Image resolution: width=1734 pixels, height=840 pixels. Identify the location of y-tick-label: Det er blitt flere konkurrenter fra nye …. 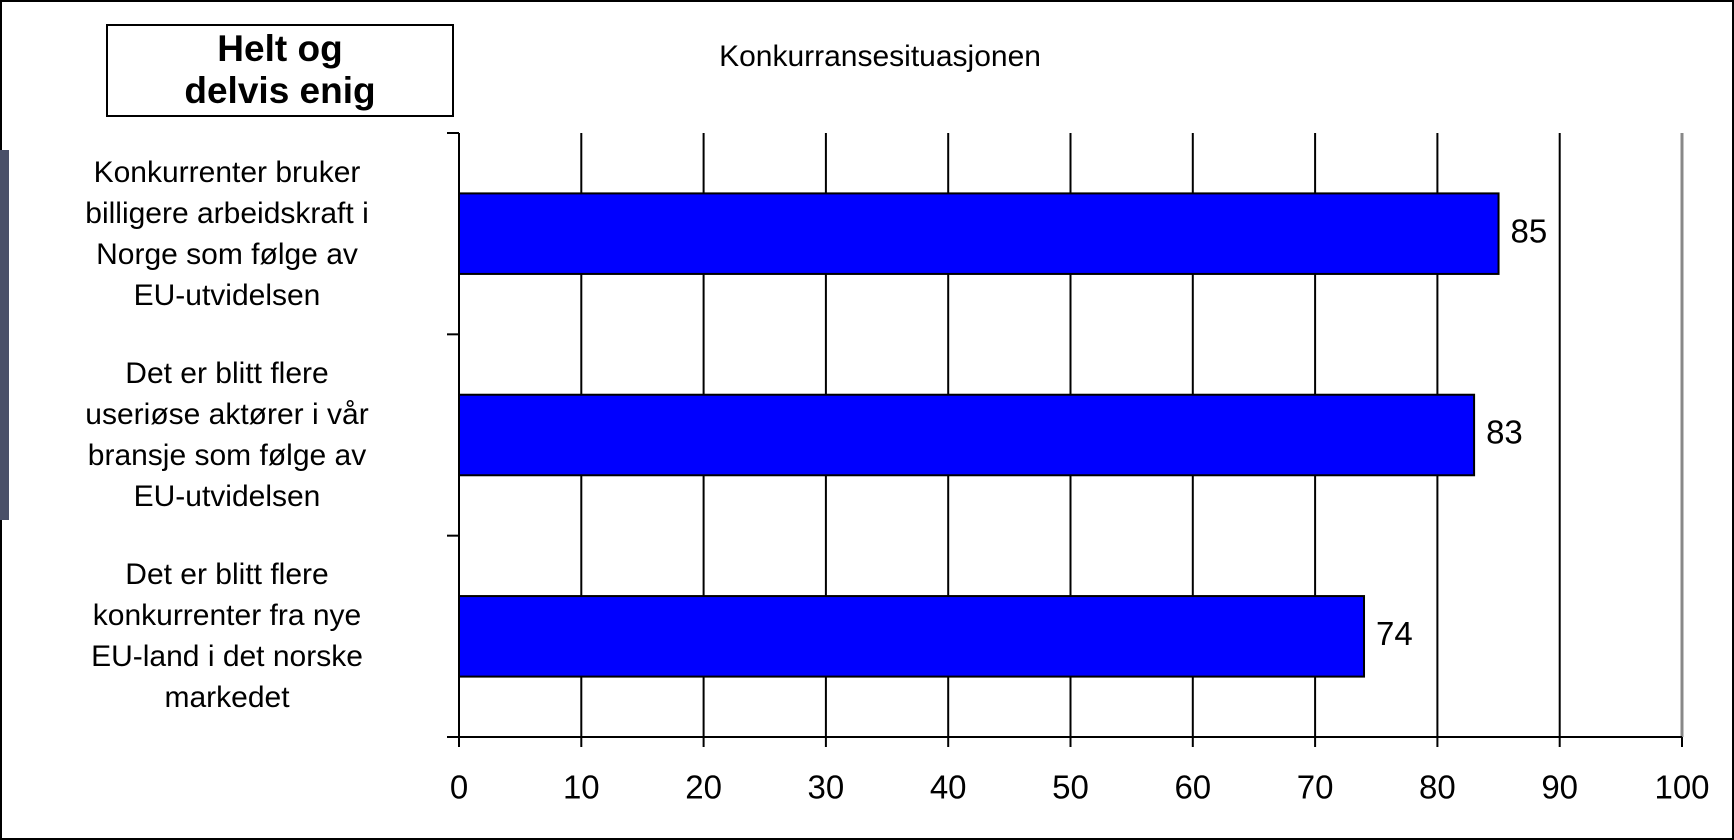
(227, 636).